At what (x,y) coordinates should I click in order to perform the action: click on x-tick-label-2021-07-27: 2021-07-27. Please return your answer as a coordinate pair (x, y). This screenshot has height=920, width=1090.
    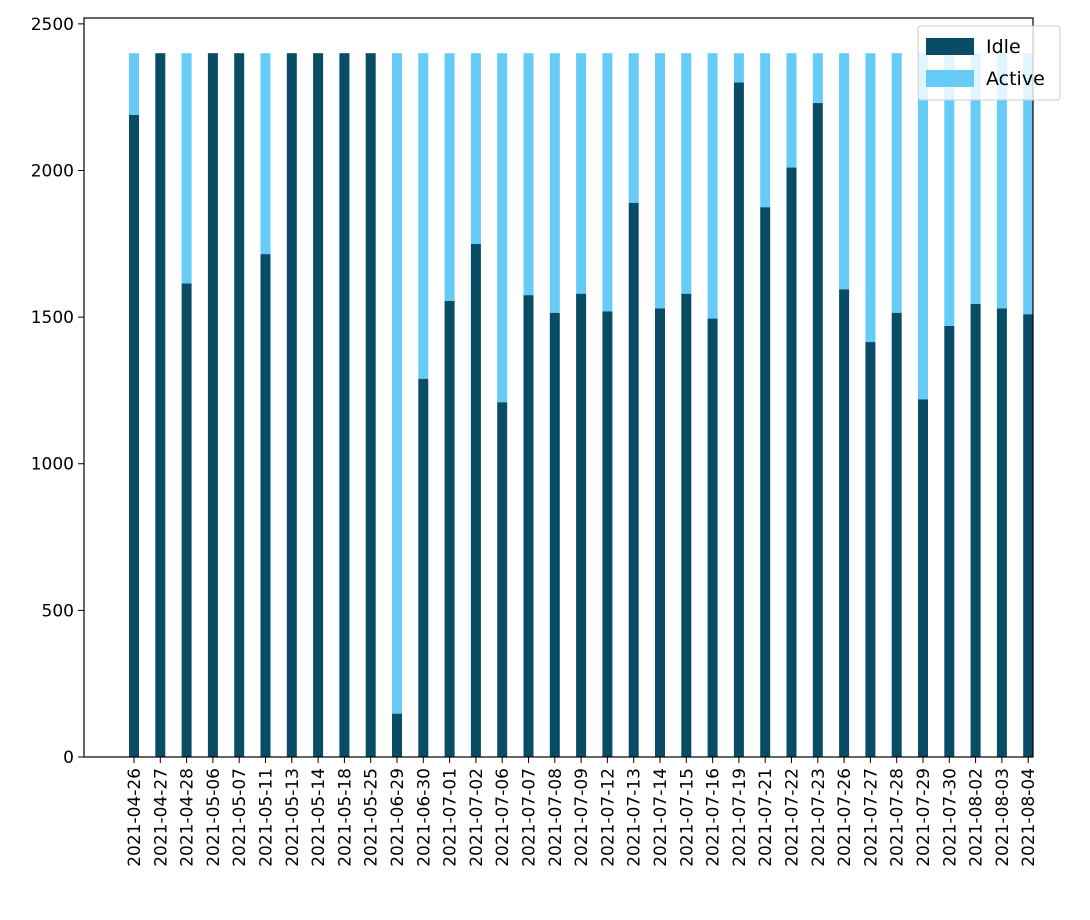
    Looking at the image, I should click on (871, 817).